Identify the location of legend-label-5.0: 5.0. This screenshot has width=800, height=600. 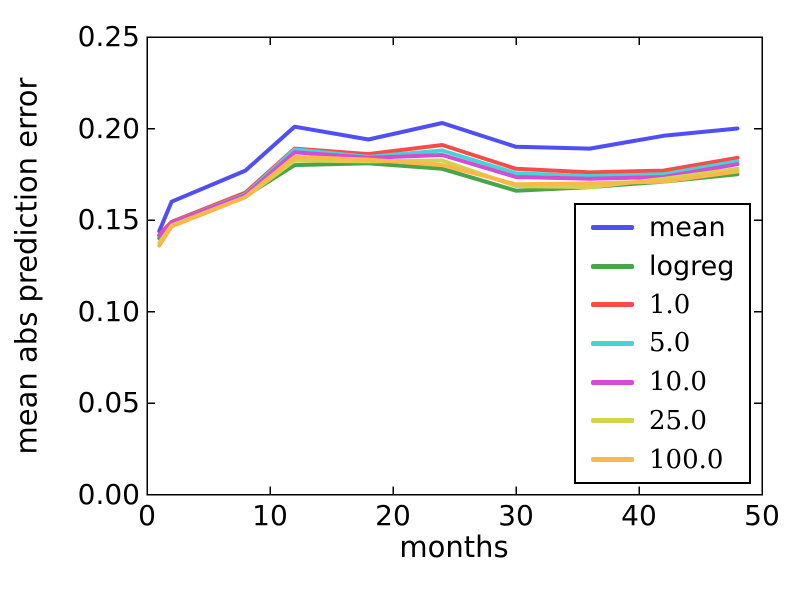
(670, 343).